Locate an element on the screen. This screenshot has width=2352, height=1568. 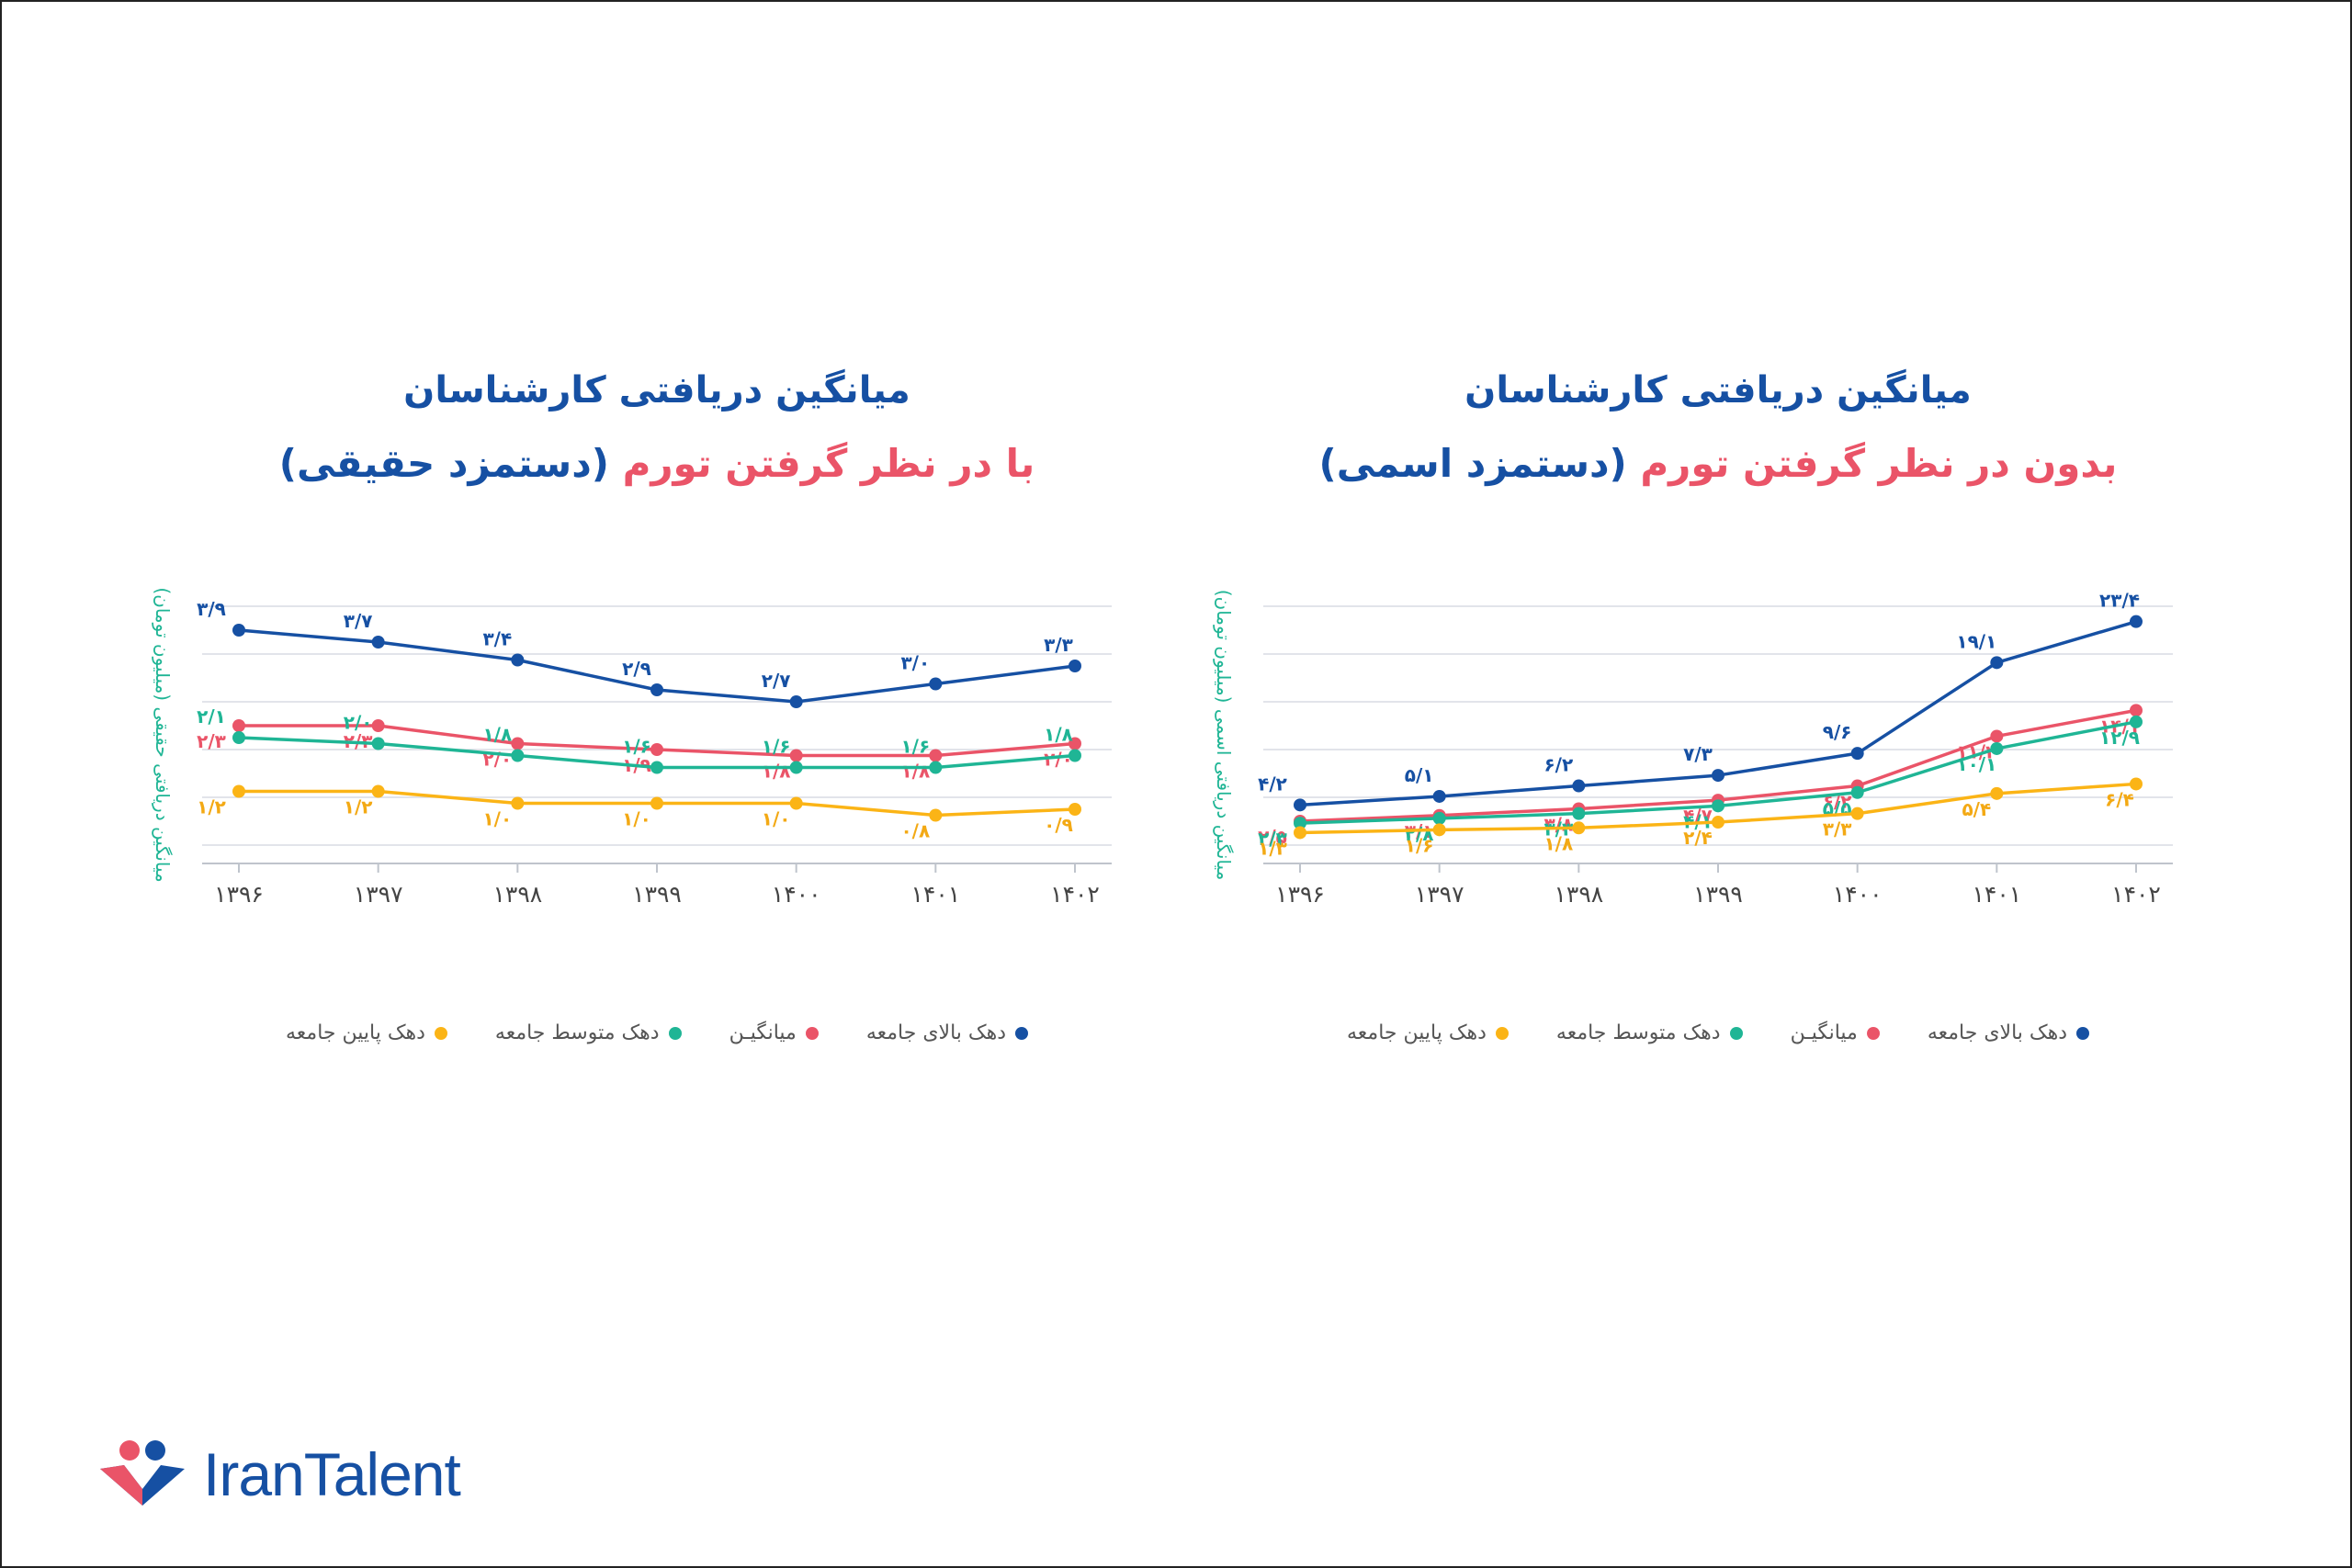
data-label: ۳/۹ is located at coordinates (211, 609).